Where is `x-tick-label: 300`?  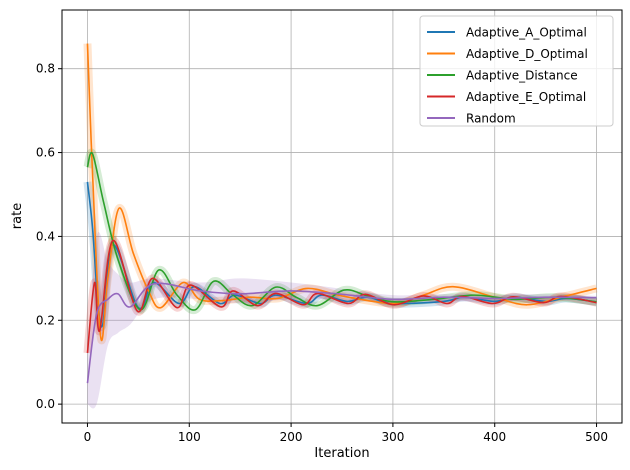 x-tick-label: 300 is located at coordinates (392, 437).